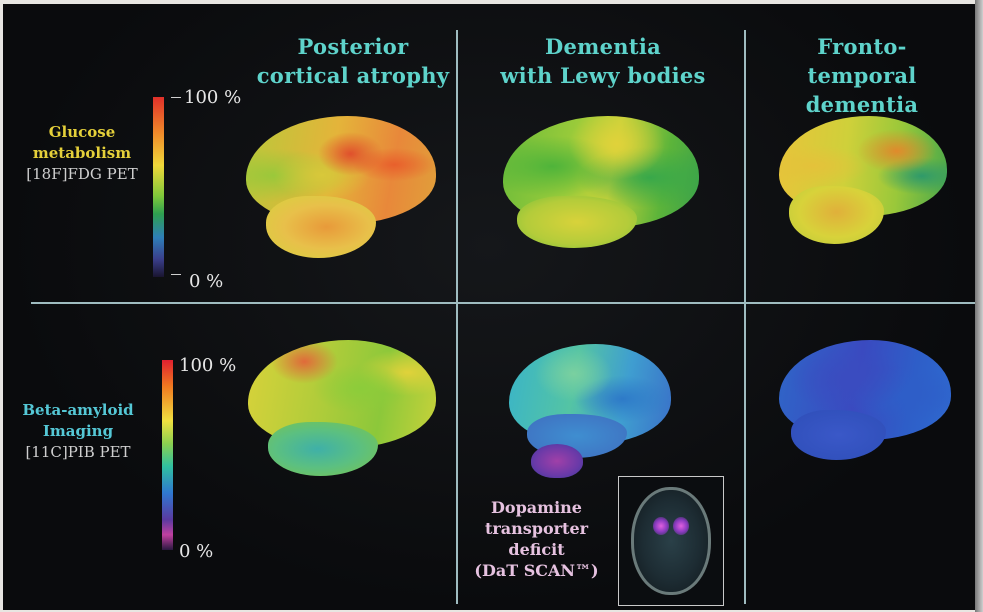  Describe the element at coordinates (503, 303) in the screenshot. I see `row-divider` at that location.